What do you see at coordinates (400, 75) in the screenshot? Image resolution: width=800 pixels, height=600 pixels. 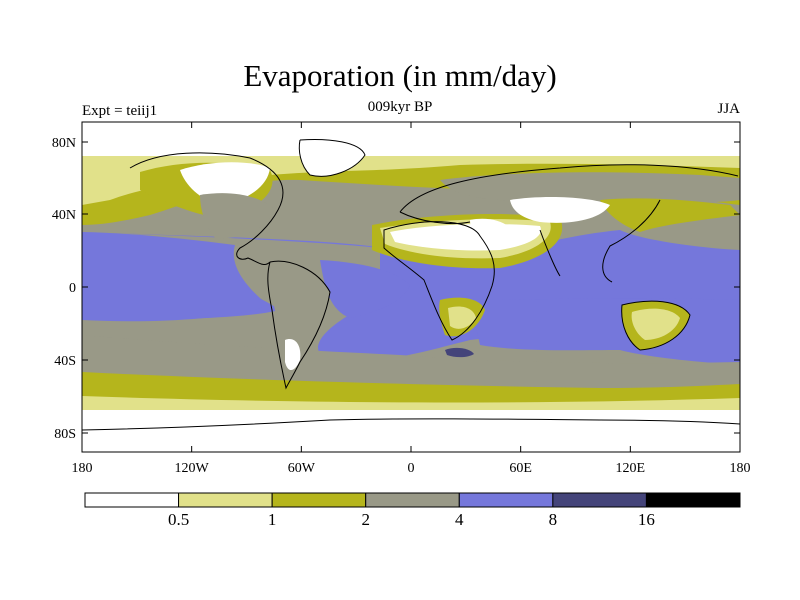 I see `map-title: Evaporation (in mm/day)` at bounding box center [400, 75].